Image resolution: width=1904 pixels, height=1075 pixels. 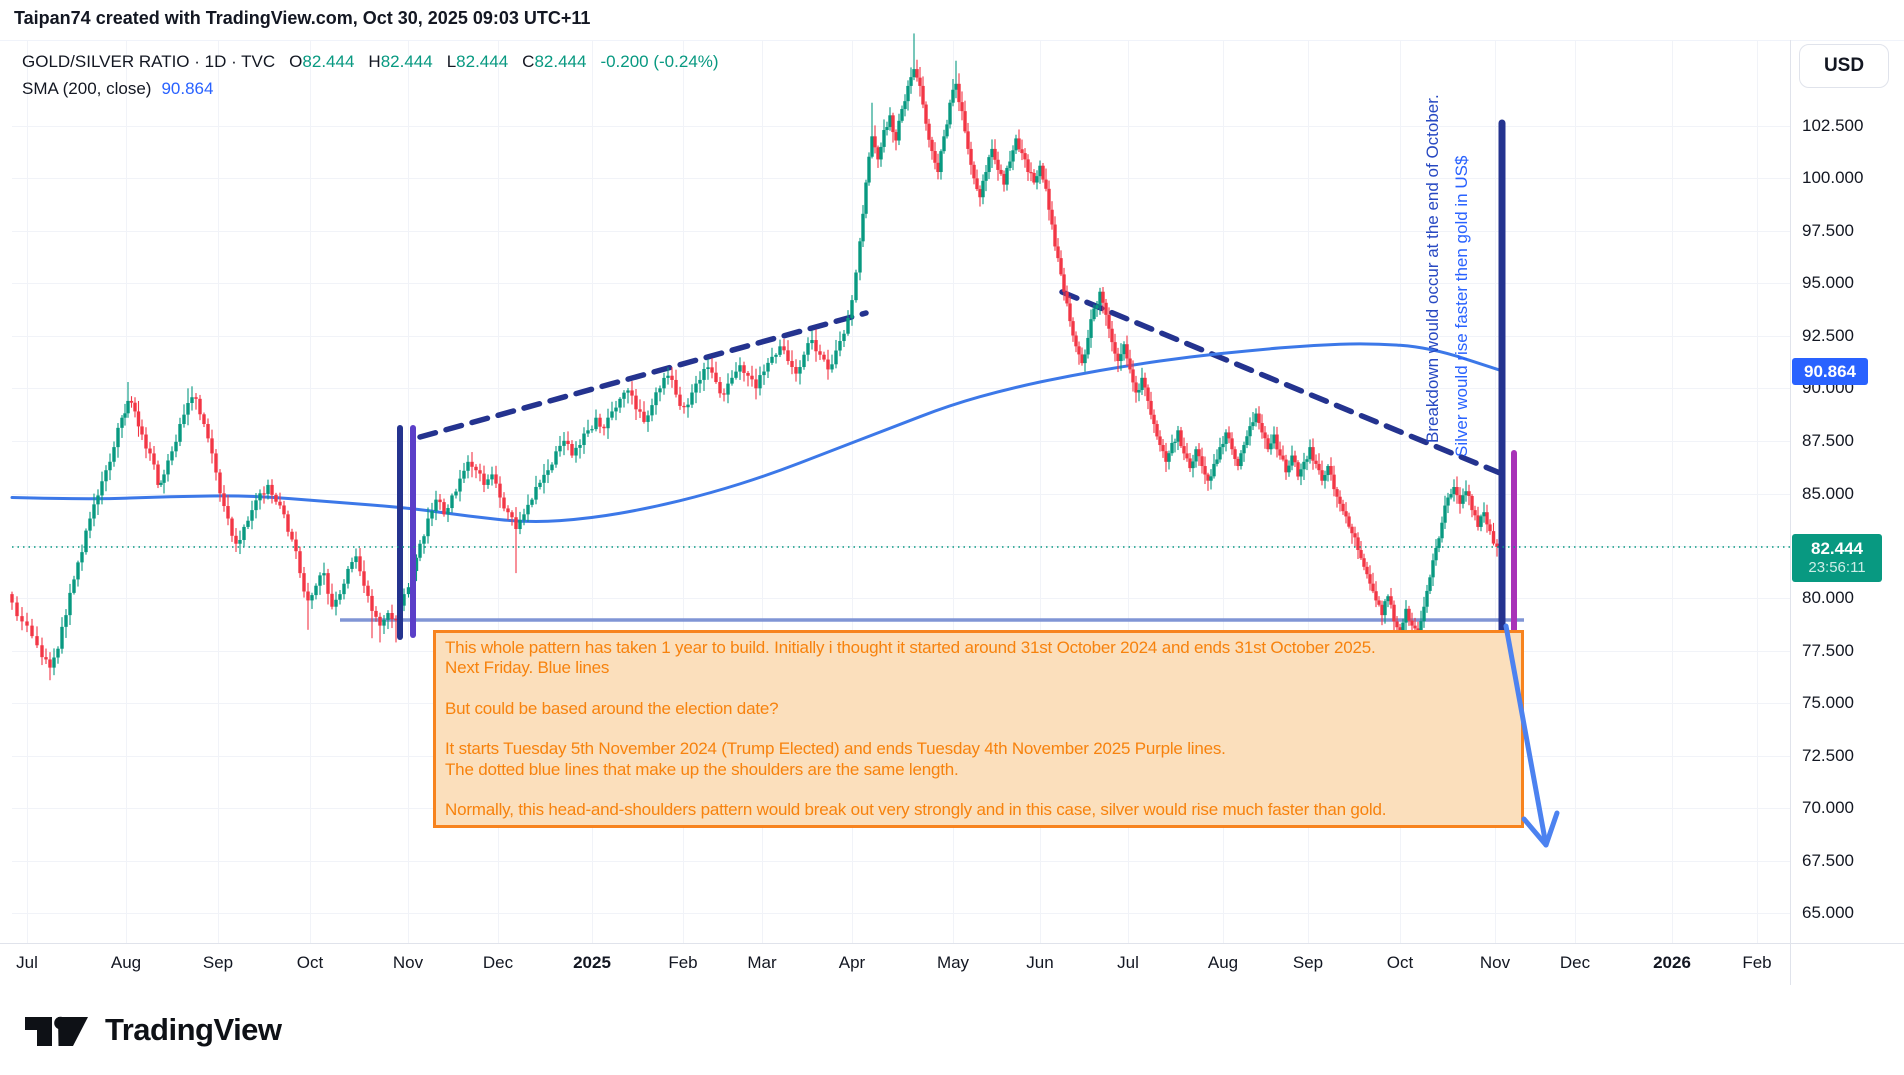 I want to click on left-shoulder-trendline, so click(x=643, y=375).